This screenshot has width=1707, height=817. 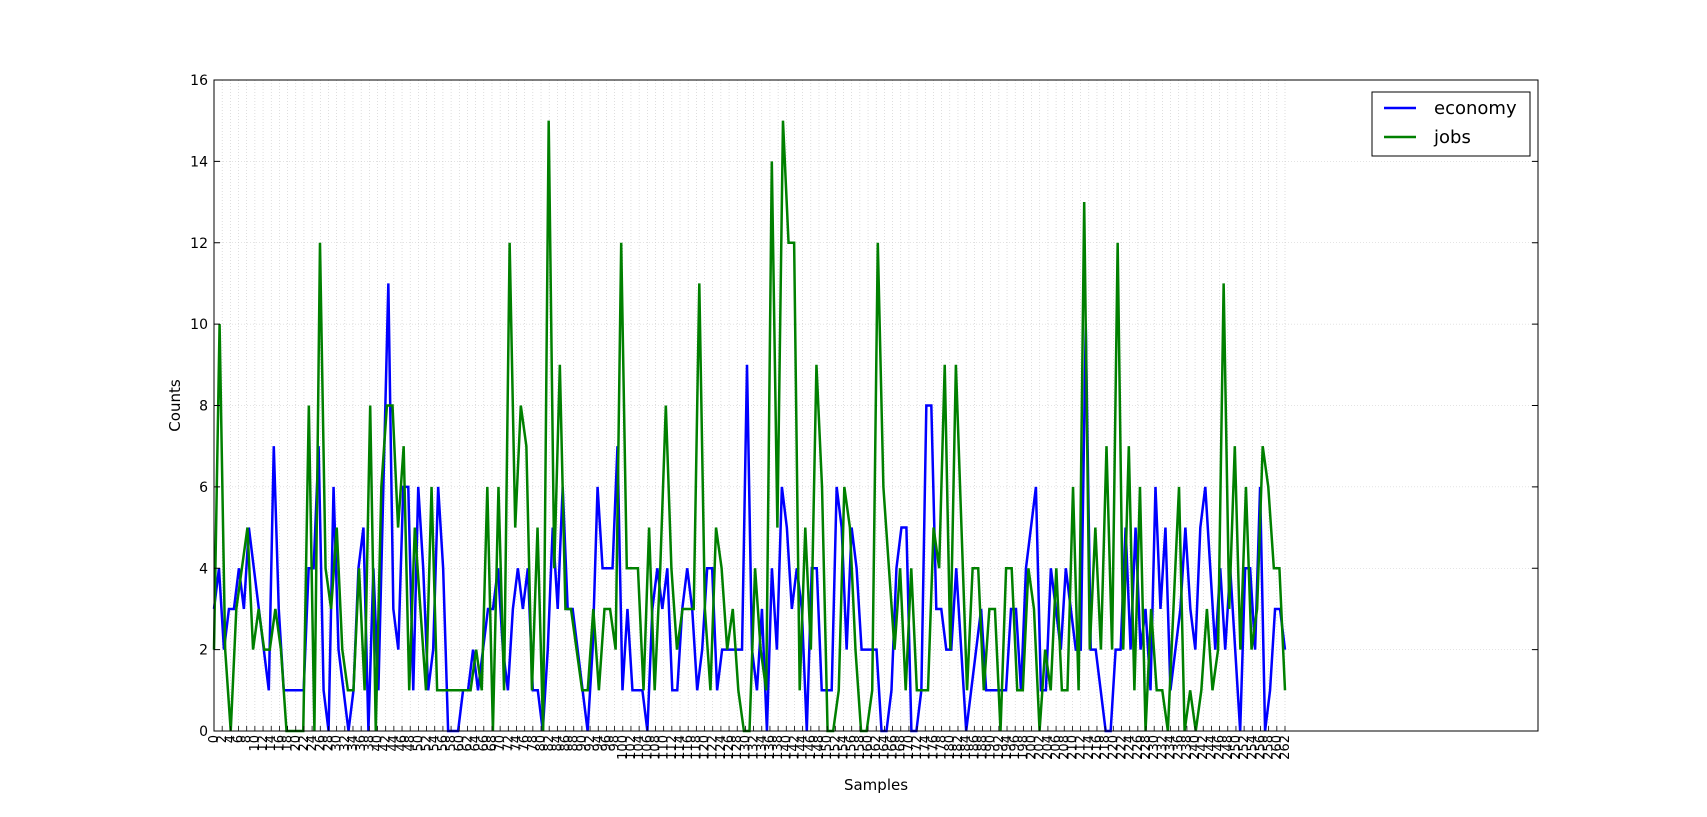 I want to click on x-tick-label: 108, so click(x=655, y=747).